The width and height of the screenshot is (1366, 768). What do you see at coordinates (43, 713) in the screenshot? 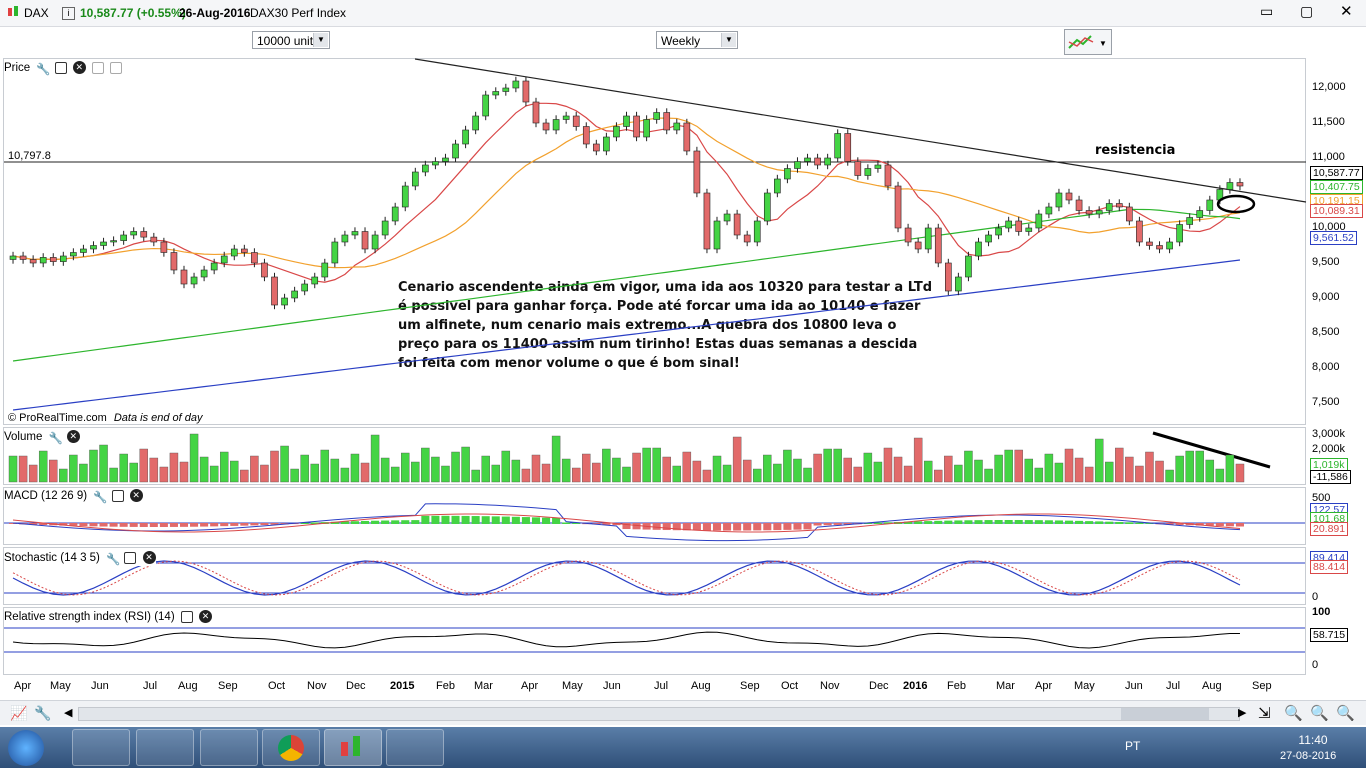
I see `drawing-tools-icon: 🔧` at bounding box center [43, 713].